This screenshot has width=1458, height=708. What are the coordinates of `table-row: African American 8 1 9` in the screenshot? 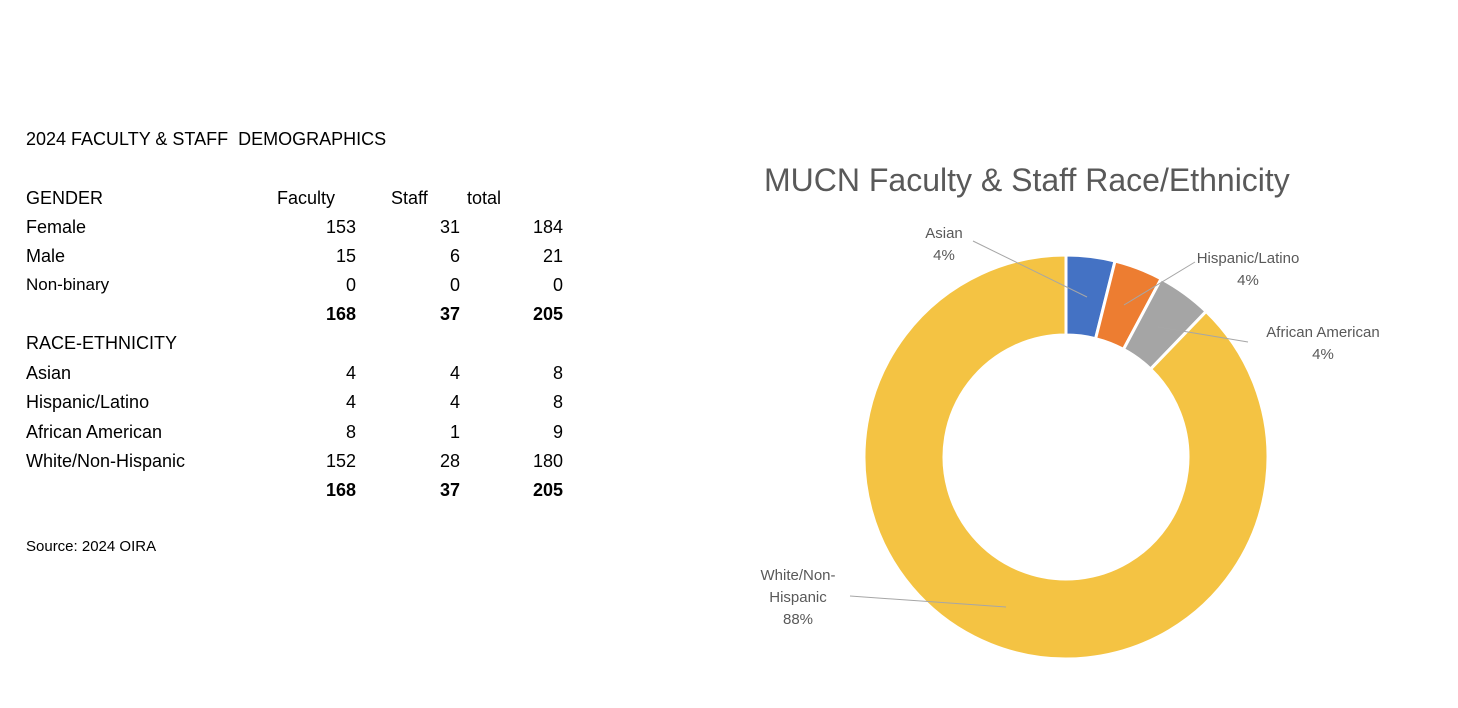 It's located at (310, 432).